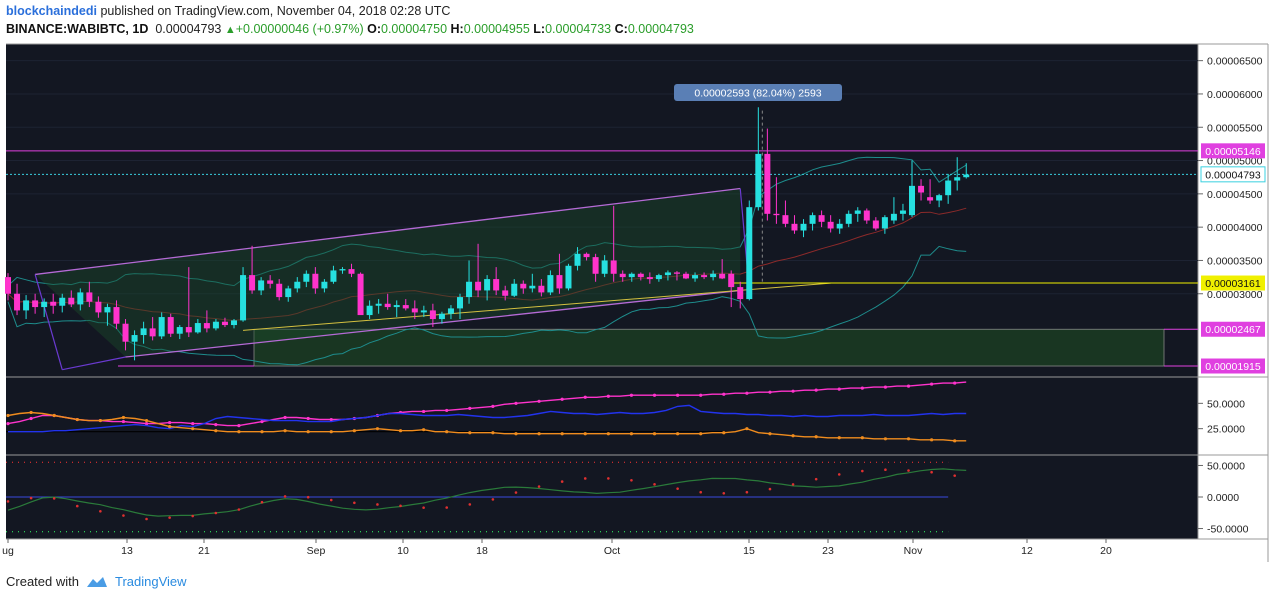  I want to click on level-label: 0.00004793, so click(1233, 175).